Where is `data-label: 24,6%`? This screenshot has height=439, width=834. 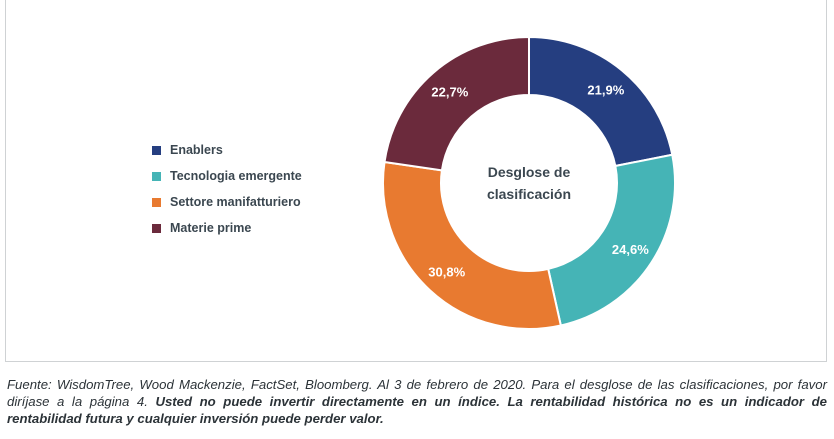
data-label: 24,6% is located at coordinates (630, 249).